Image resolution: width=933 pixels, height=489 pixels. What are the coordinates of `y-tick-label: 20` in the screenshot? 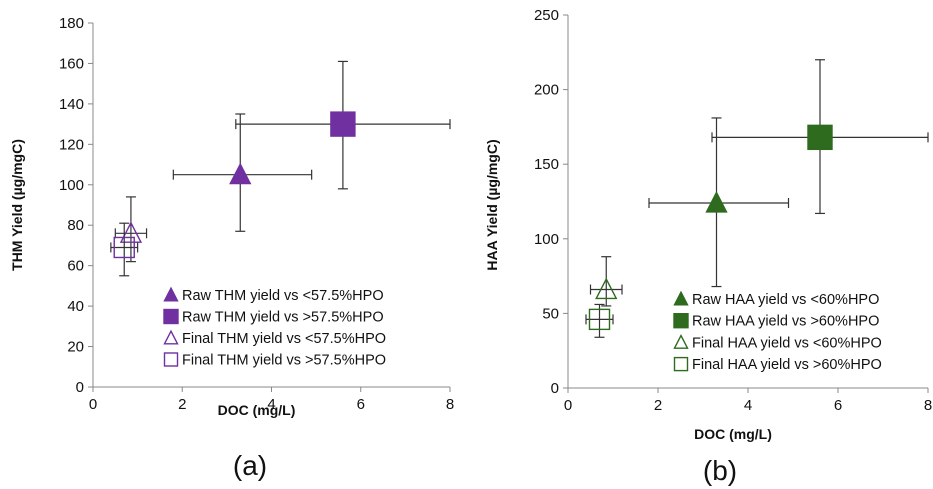 It's located at (75, 347).